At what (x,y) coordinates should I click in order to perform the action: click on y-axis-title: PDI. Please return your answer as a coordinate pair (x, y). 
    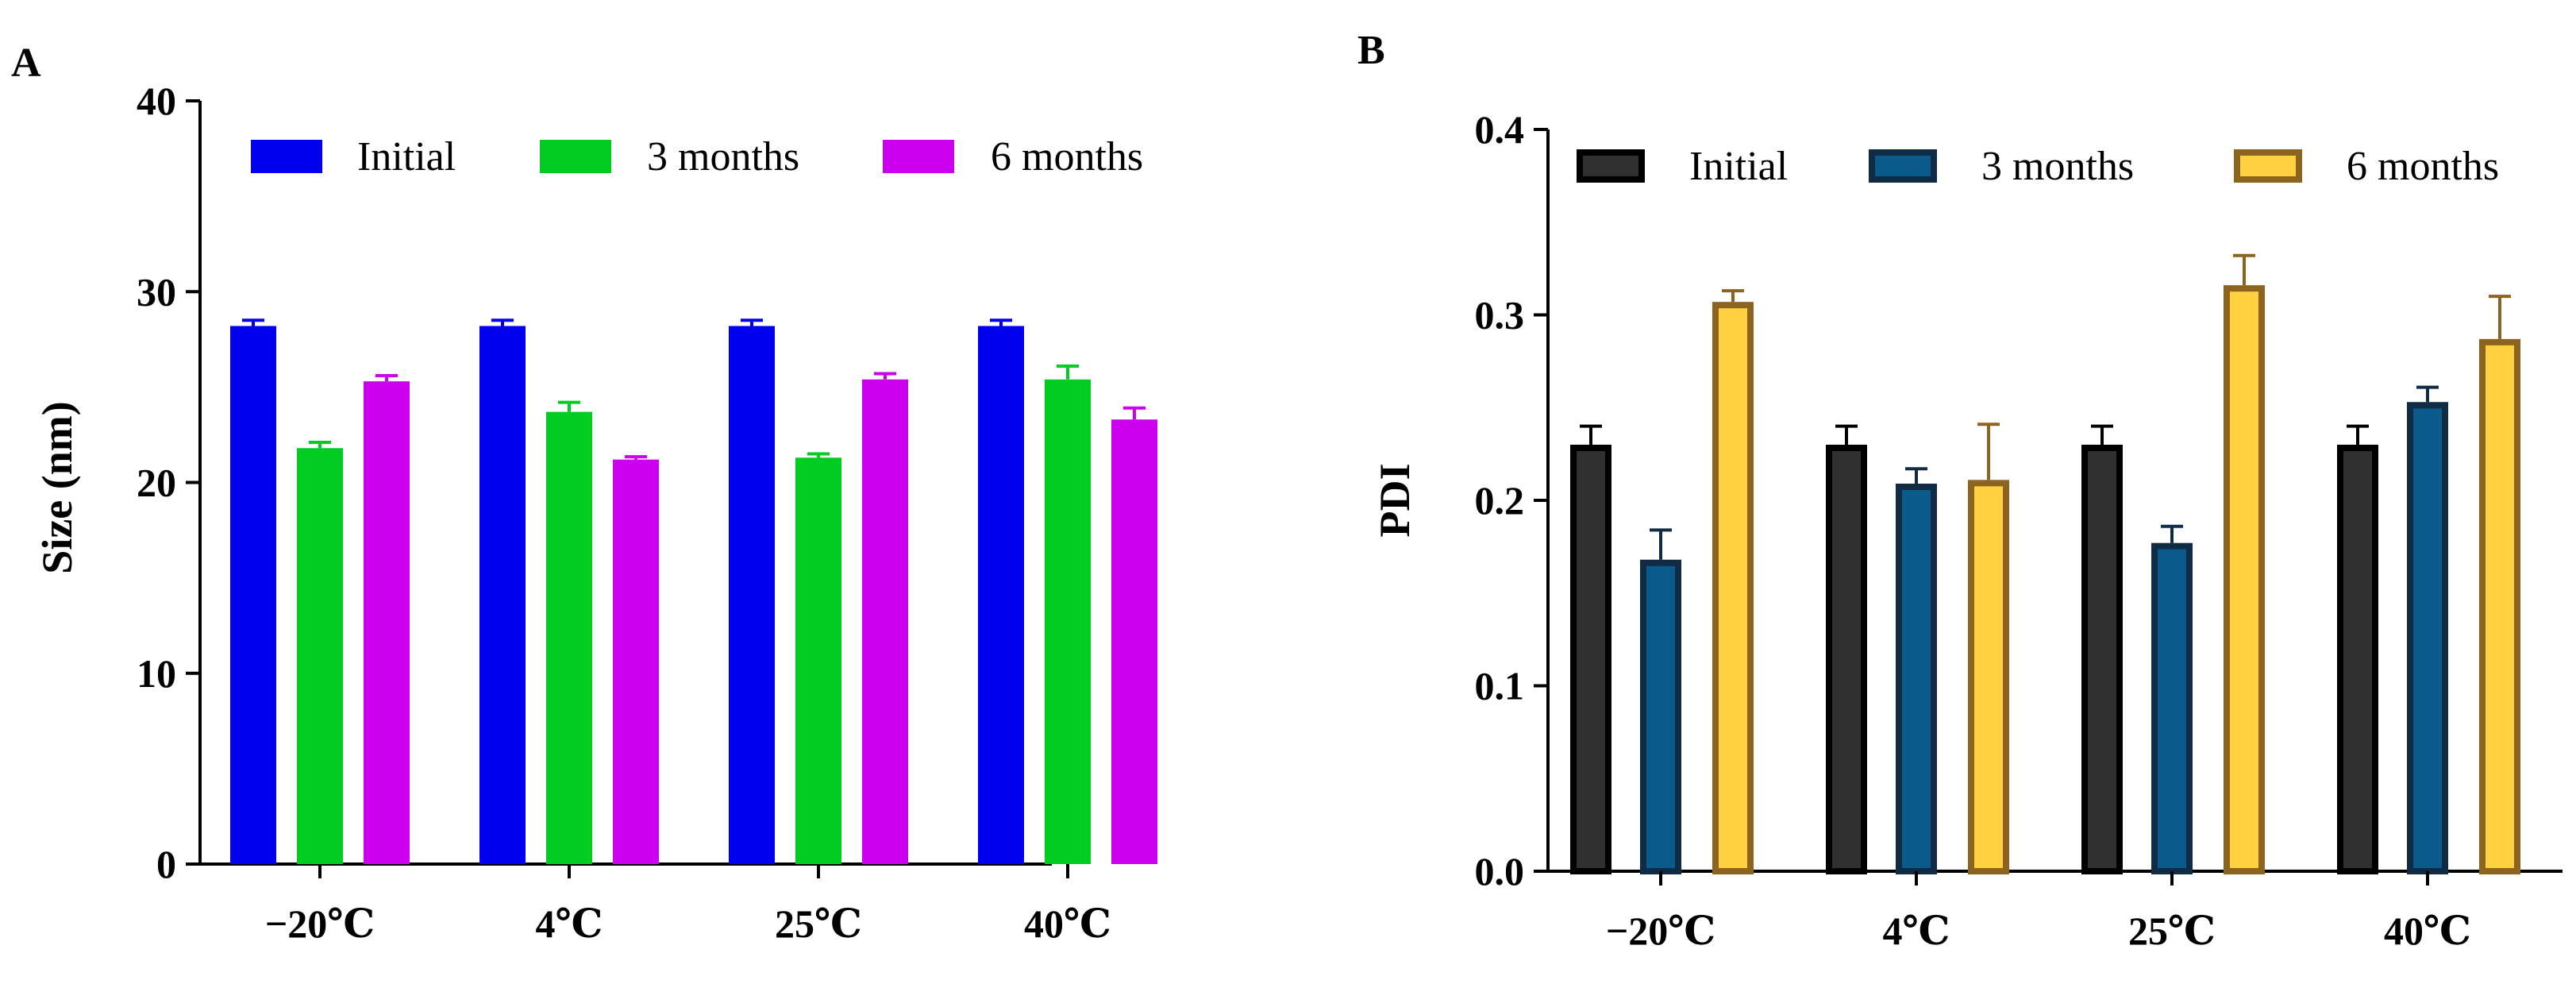
    Looking at the image, I should click on (1395, 501).